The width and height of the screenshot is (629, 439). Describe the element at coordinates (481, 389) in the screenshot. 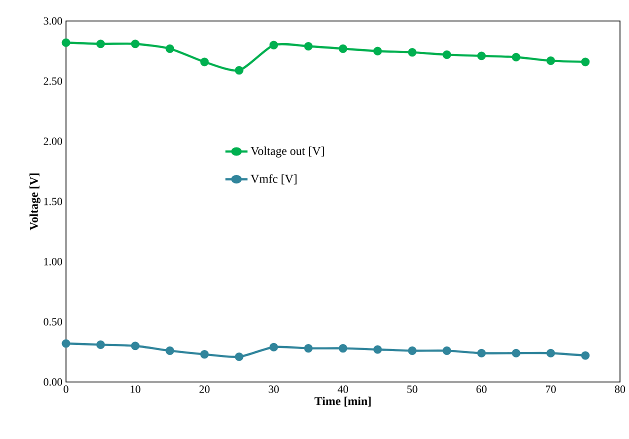

I see `x-tick-label: 60` at that location.